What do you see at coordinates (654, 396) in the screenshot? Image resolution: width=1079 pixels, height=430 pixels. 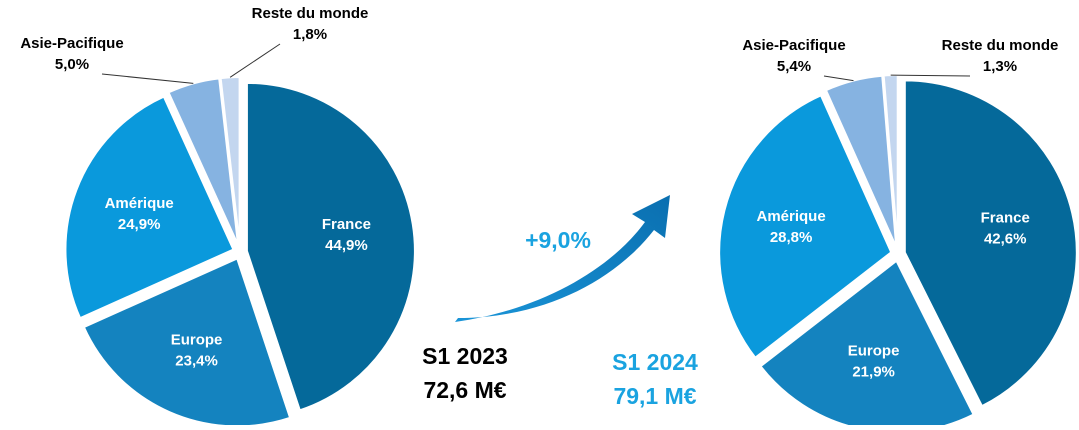 I see `chart-subtitle: 79,1 M€` at bounding box center [654, 396].